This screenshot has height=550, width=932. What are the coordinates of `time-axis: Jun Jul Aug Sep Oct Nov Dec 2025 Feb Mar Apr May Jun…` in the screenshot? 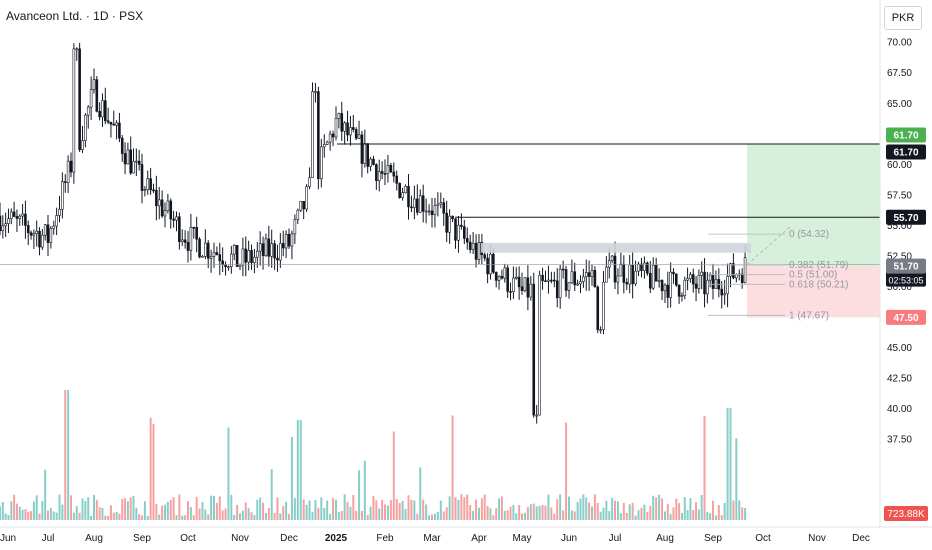 It's located at (435, 538).